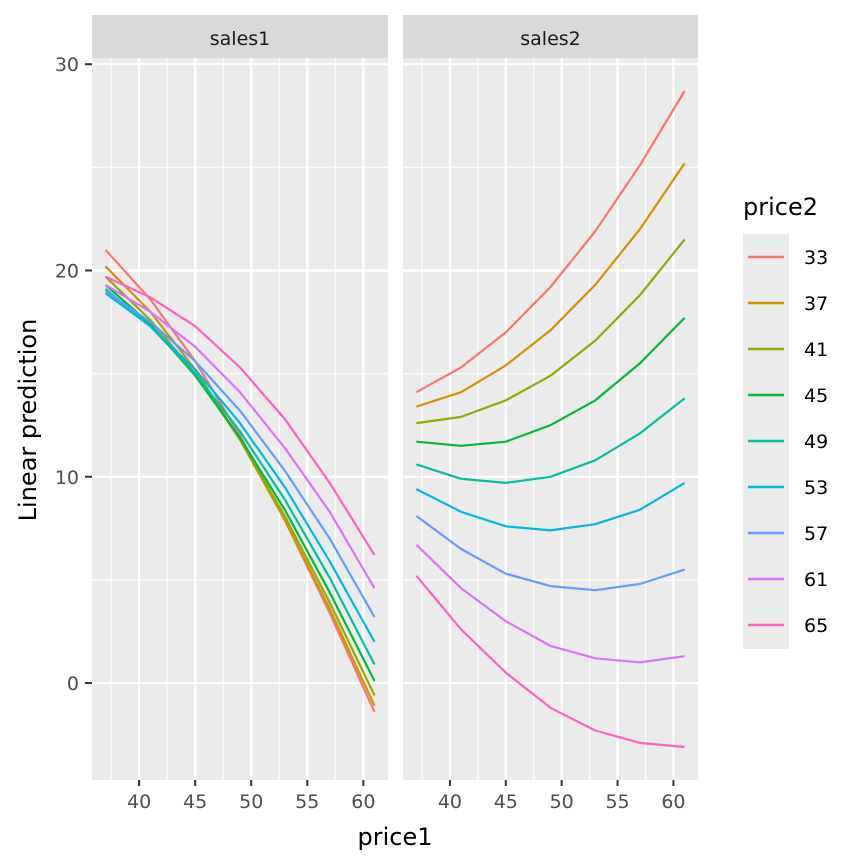 The width and height of the screenshot is (864, 865). I want to click on legend-label: 33, so click(816, 258).